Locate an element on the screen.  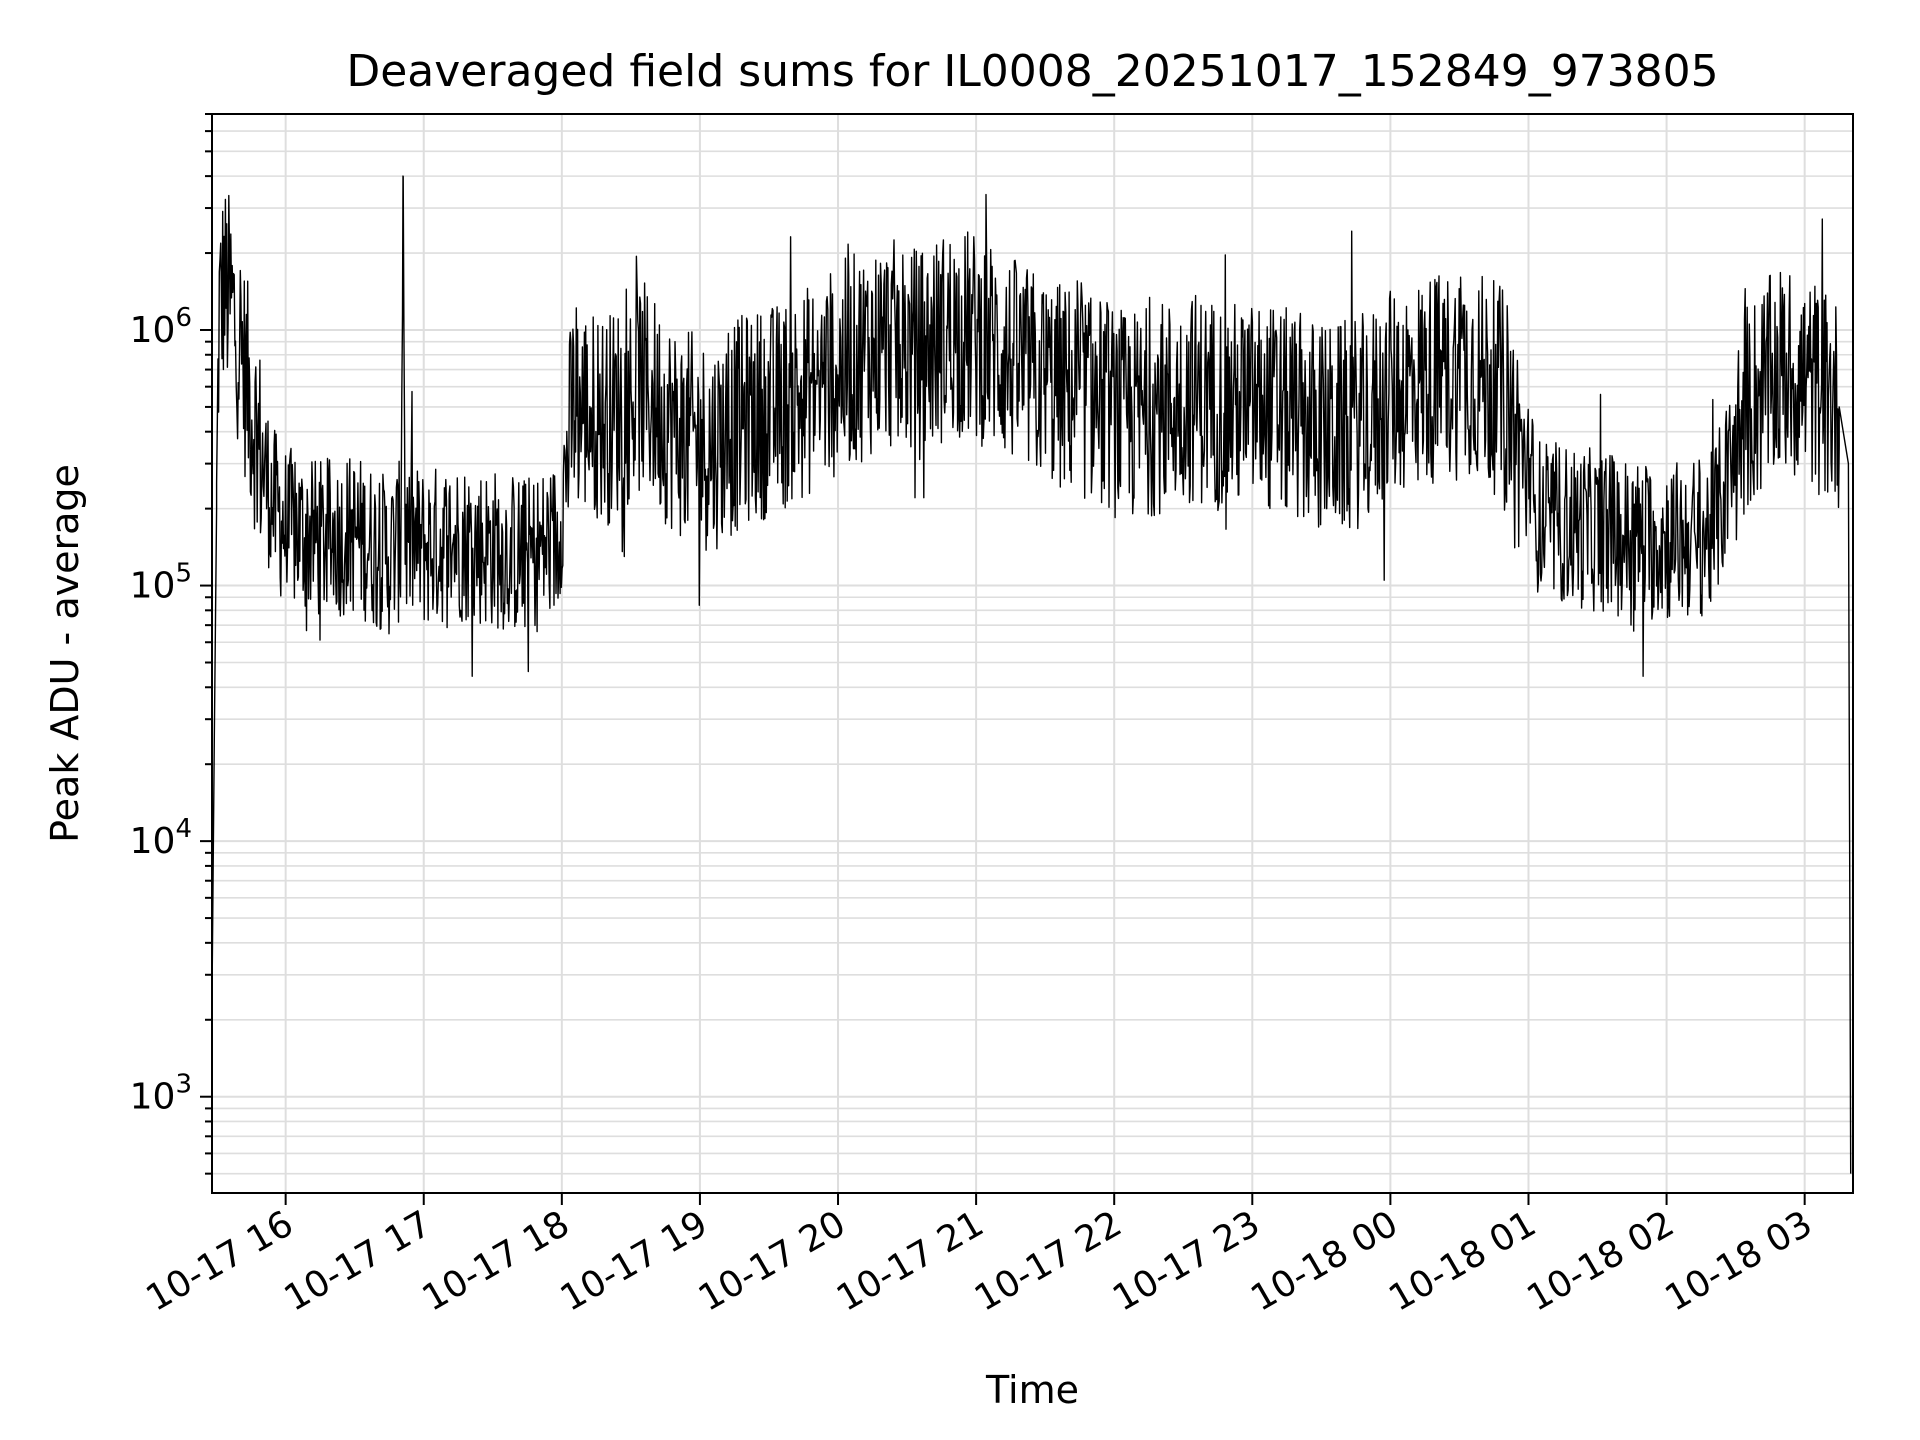
y-tick-label: 10⁵ is located at coordinates (161, 583).